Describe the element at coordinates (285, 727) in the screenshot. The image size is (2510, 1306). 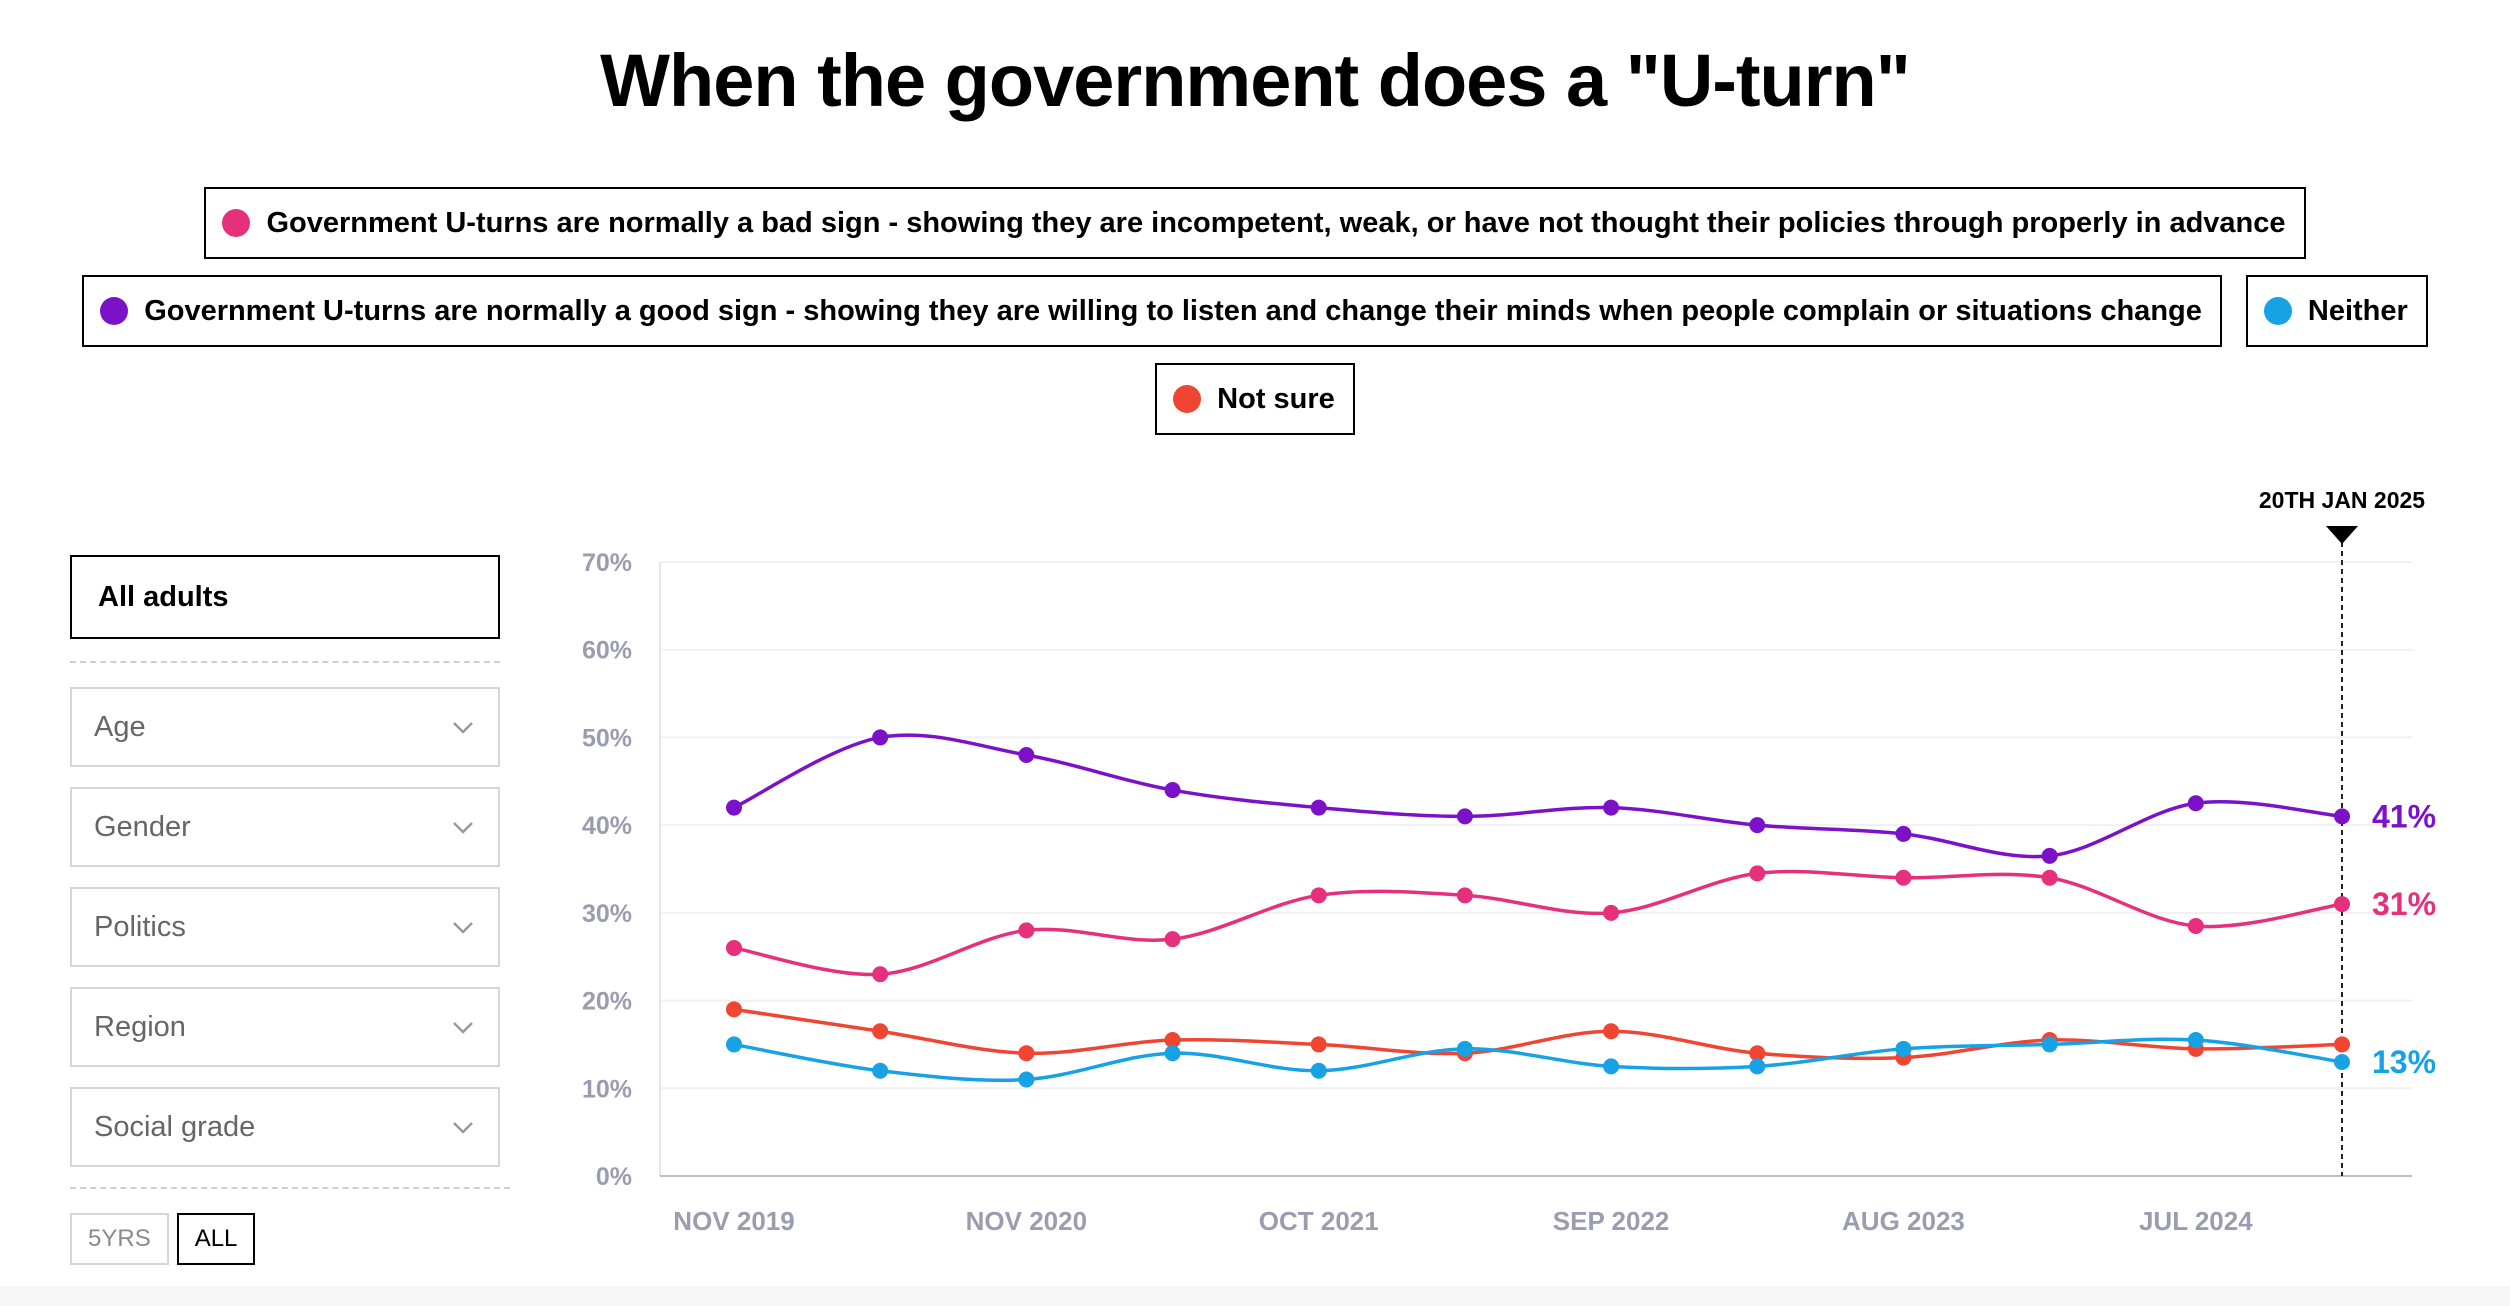
I see `age-dropdown: Age` at that location.